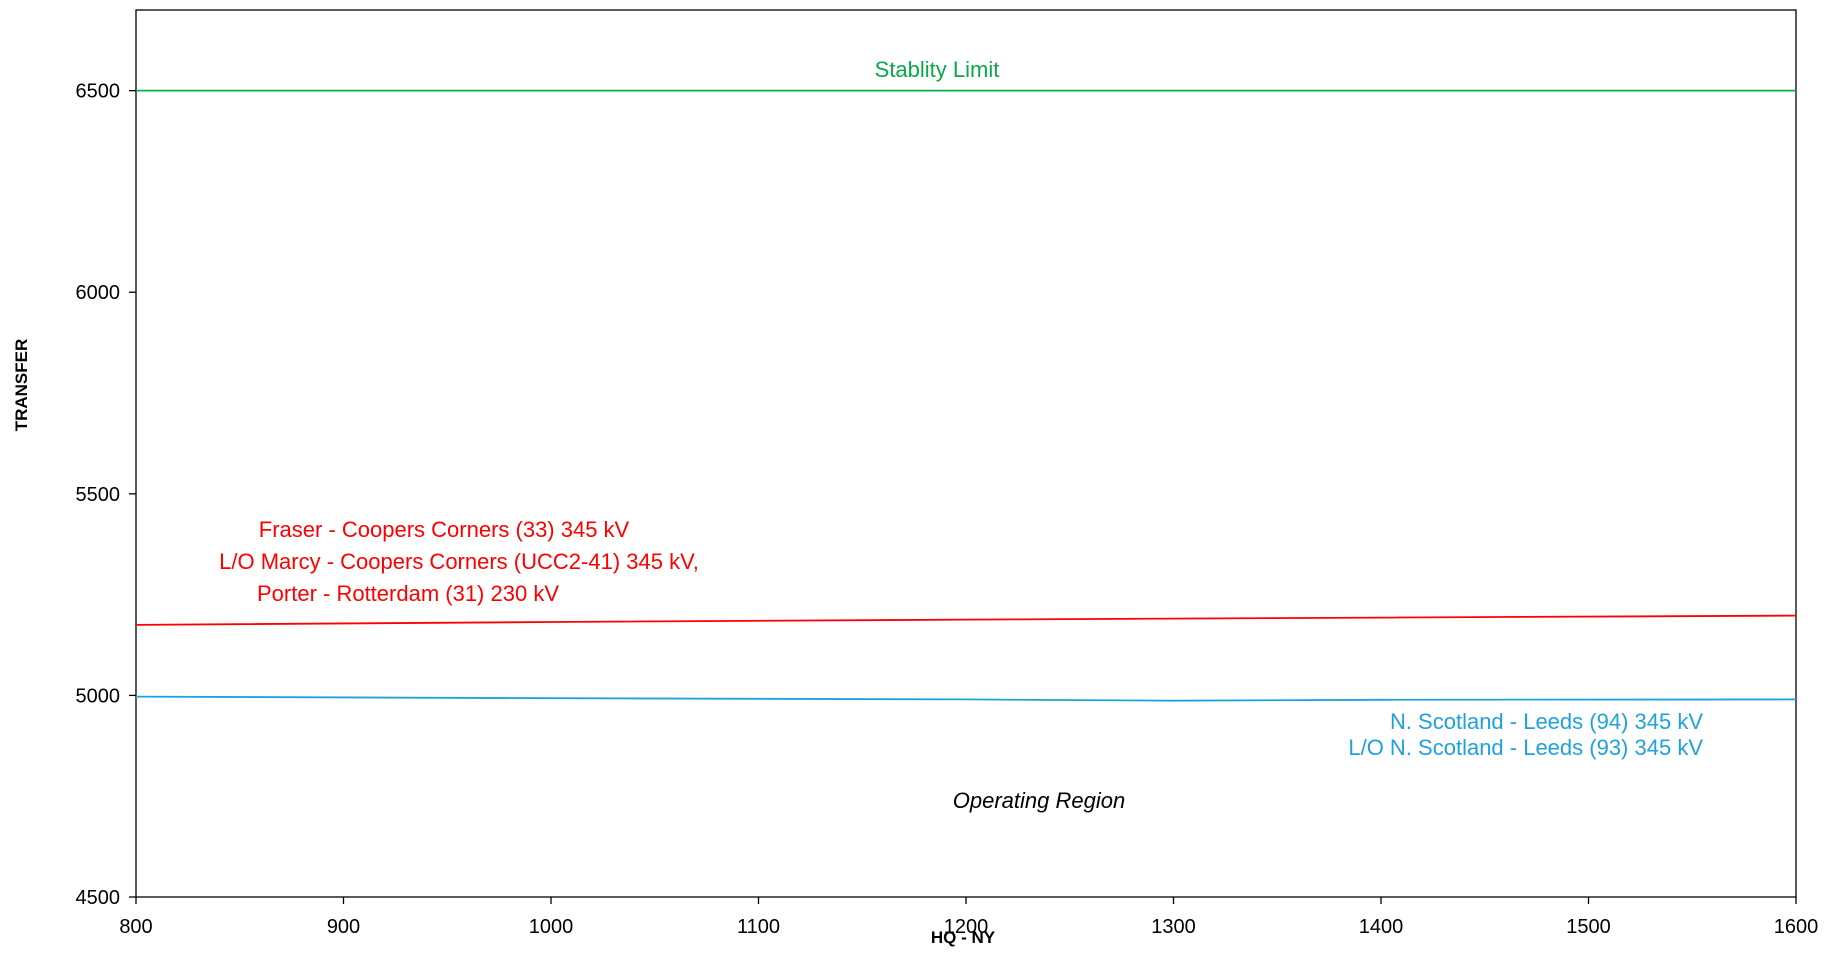 The height and width of the screenshot is (979, 1825). Describe the element at coordinates (937, 69) in the screenshot. I see `annotation-stability-limit: Stablity Limit` at that location.